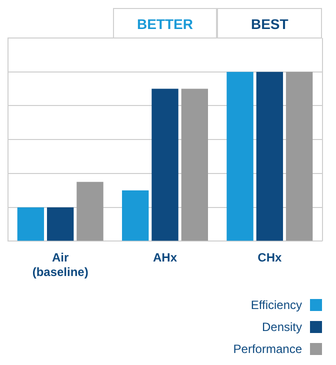 The width and height of the screenshot is (336, 365). Describe the element at coordinates (165, 23) in the screenshot. I see `text: BETTER` at that location.